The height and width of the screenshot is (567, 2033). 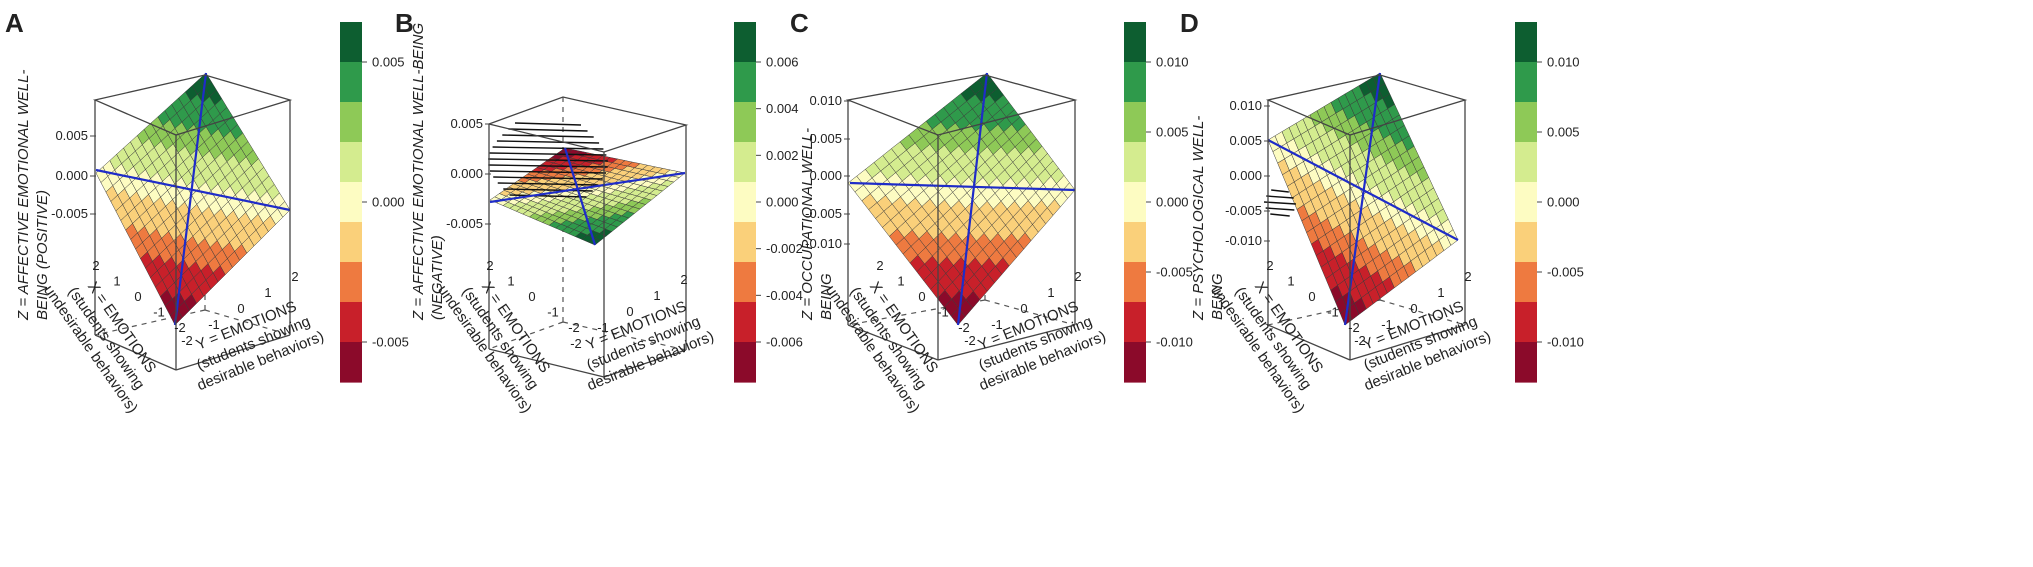 I want to click on z-axis-label-line: Z = AFFECTIVE EMOTIONAL WELL-BEING, so click(x=418, y=172).